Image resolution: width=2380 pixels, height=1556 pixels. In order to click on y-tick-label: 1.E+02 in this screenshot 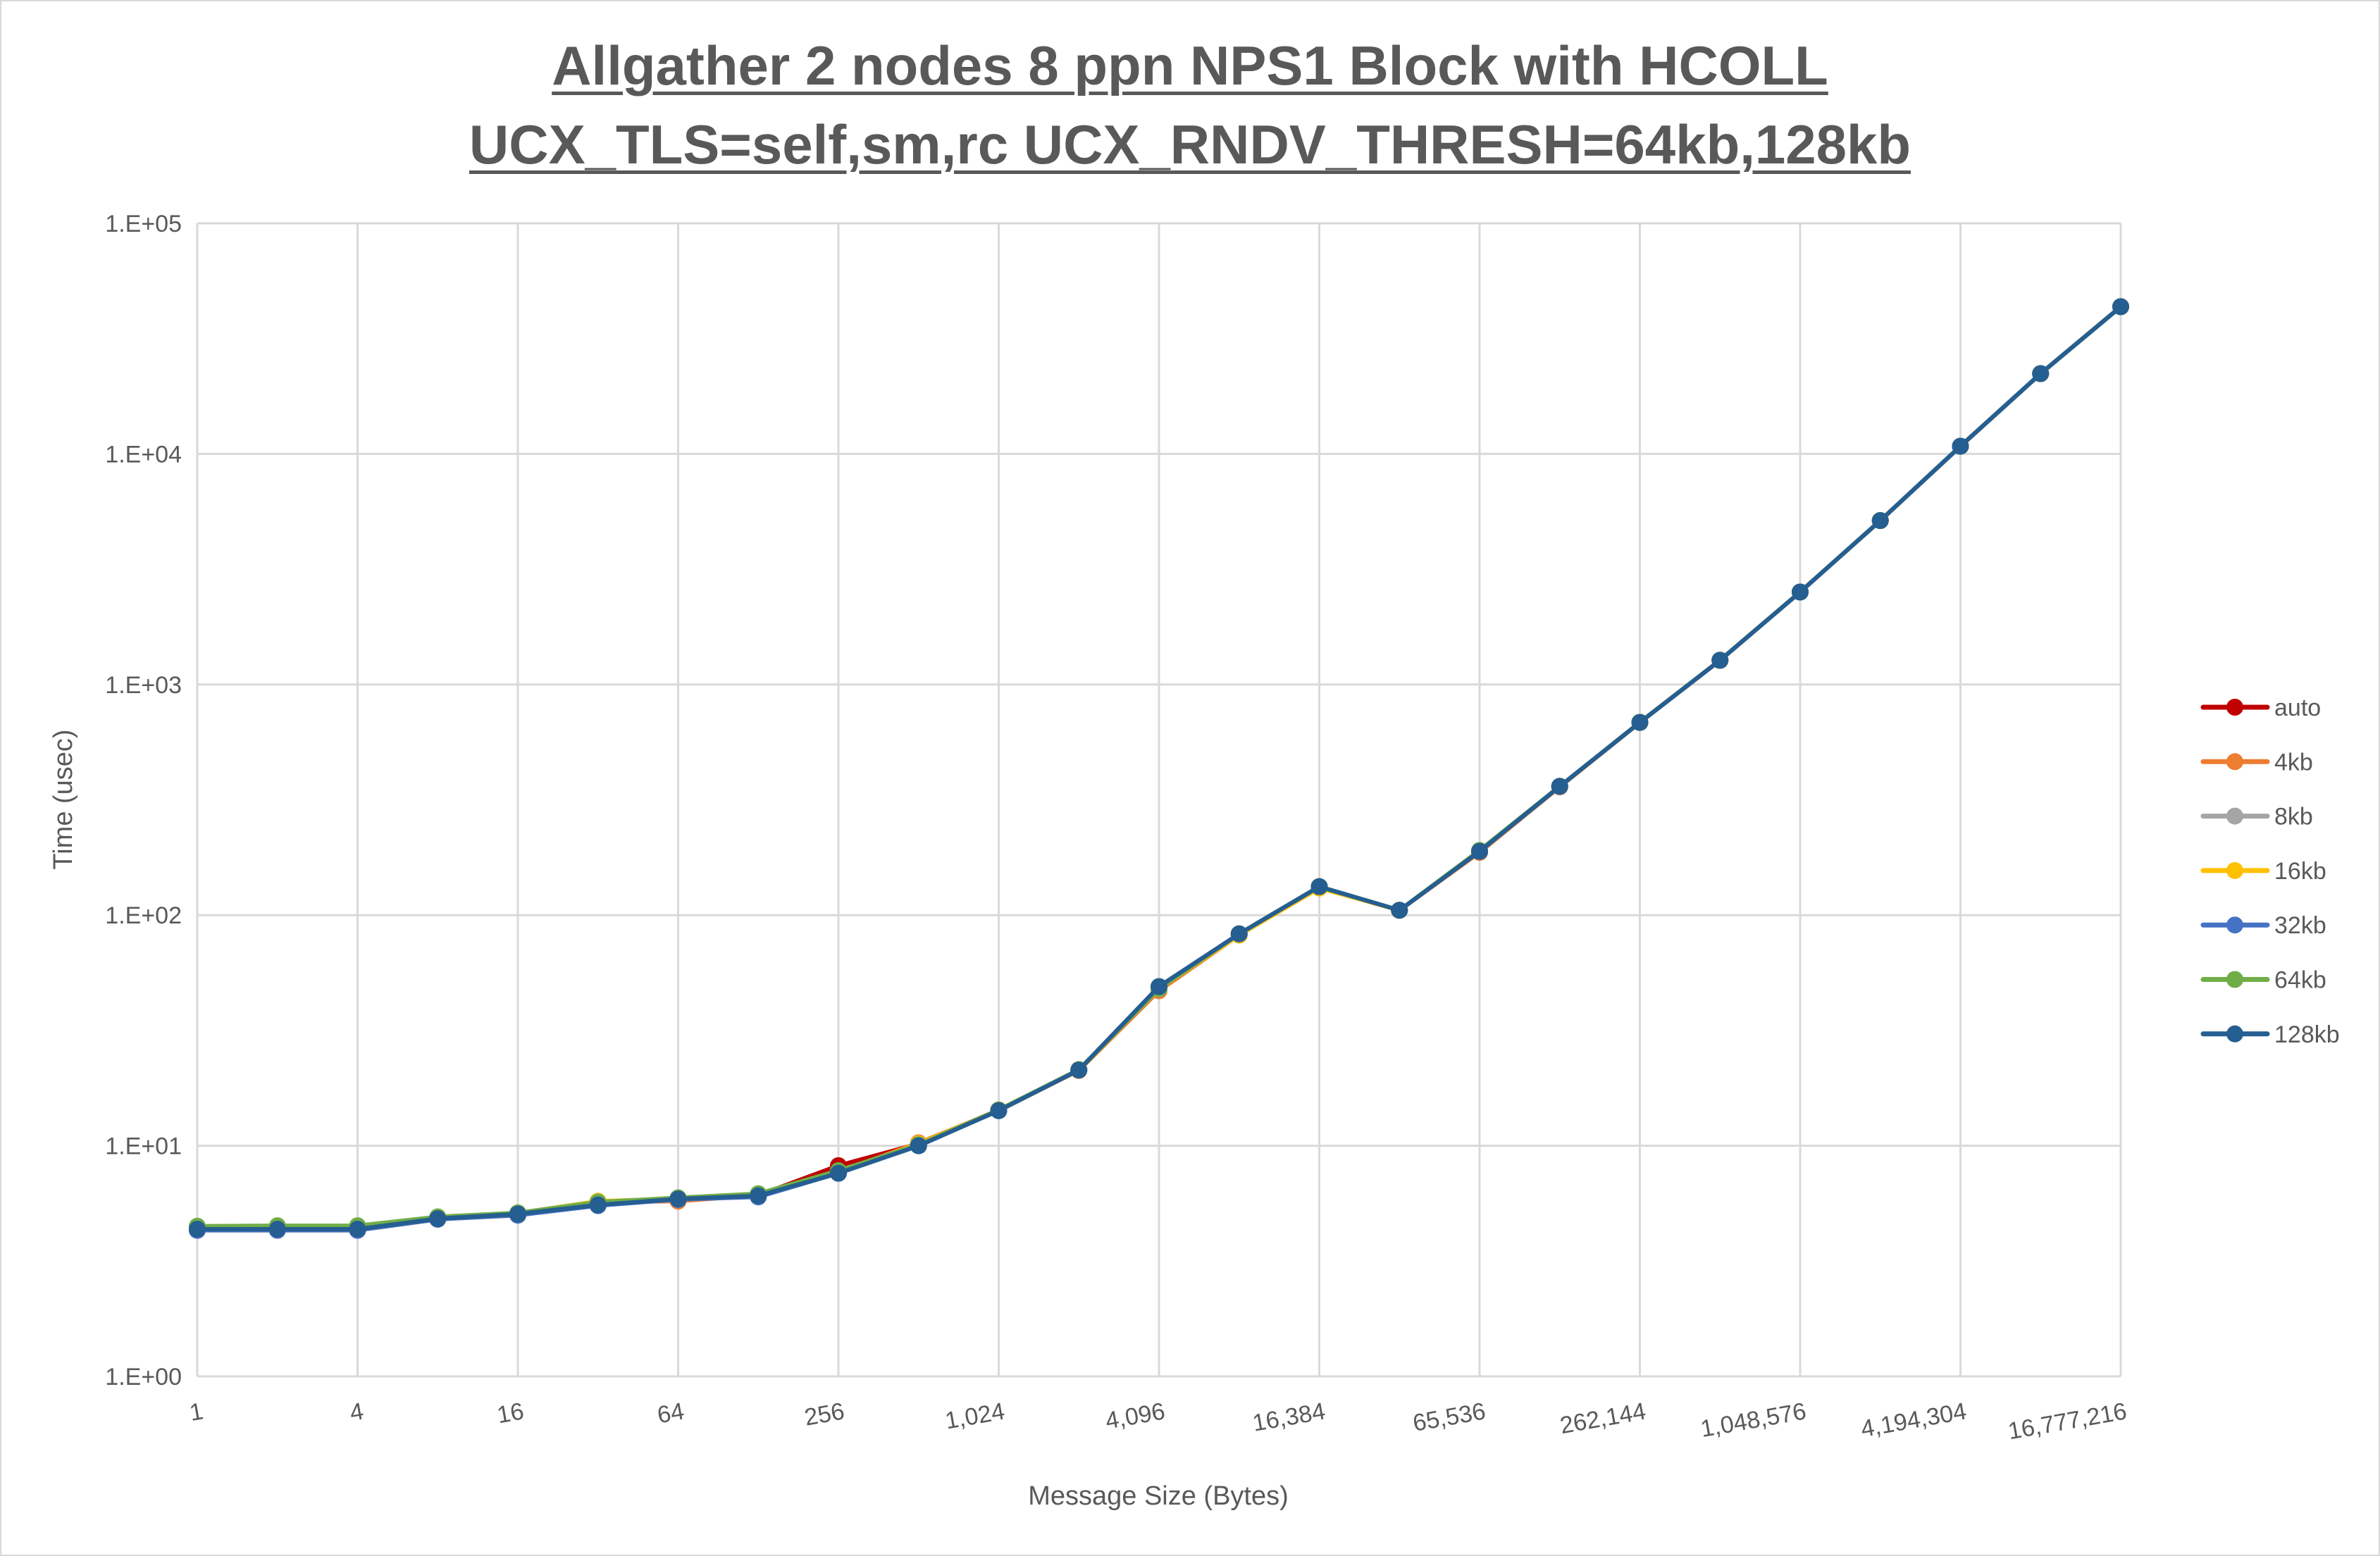, I will do `click(143, 915)`.